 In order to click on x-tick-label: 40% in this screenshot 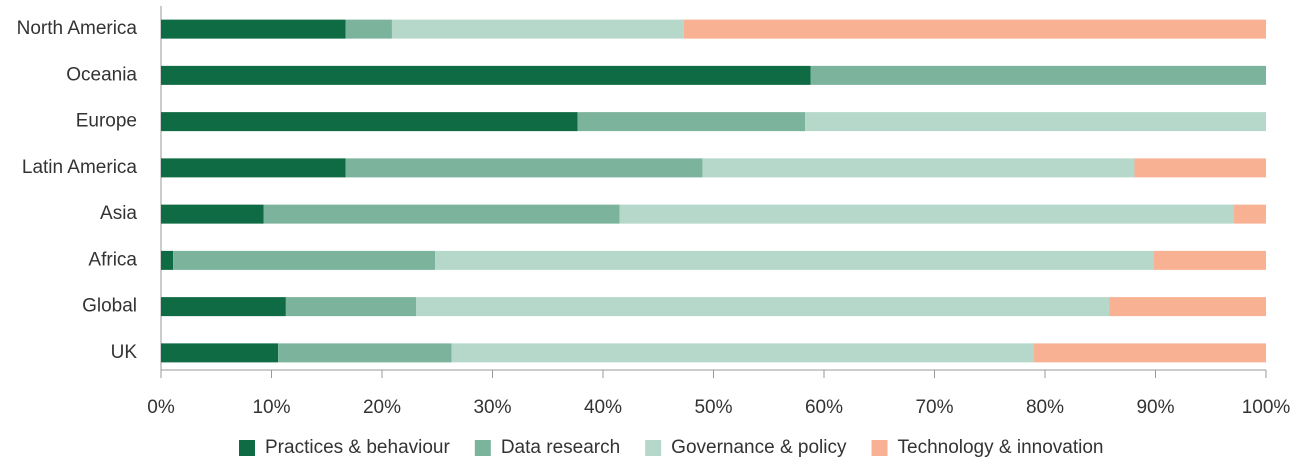, I will do `click(603, 407)`.